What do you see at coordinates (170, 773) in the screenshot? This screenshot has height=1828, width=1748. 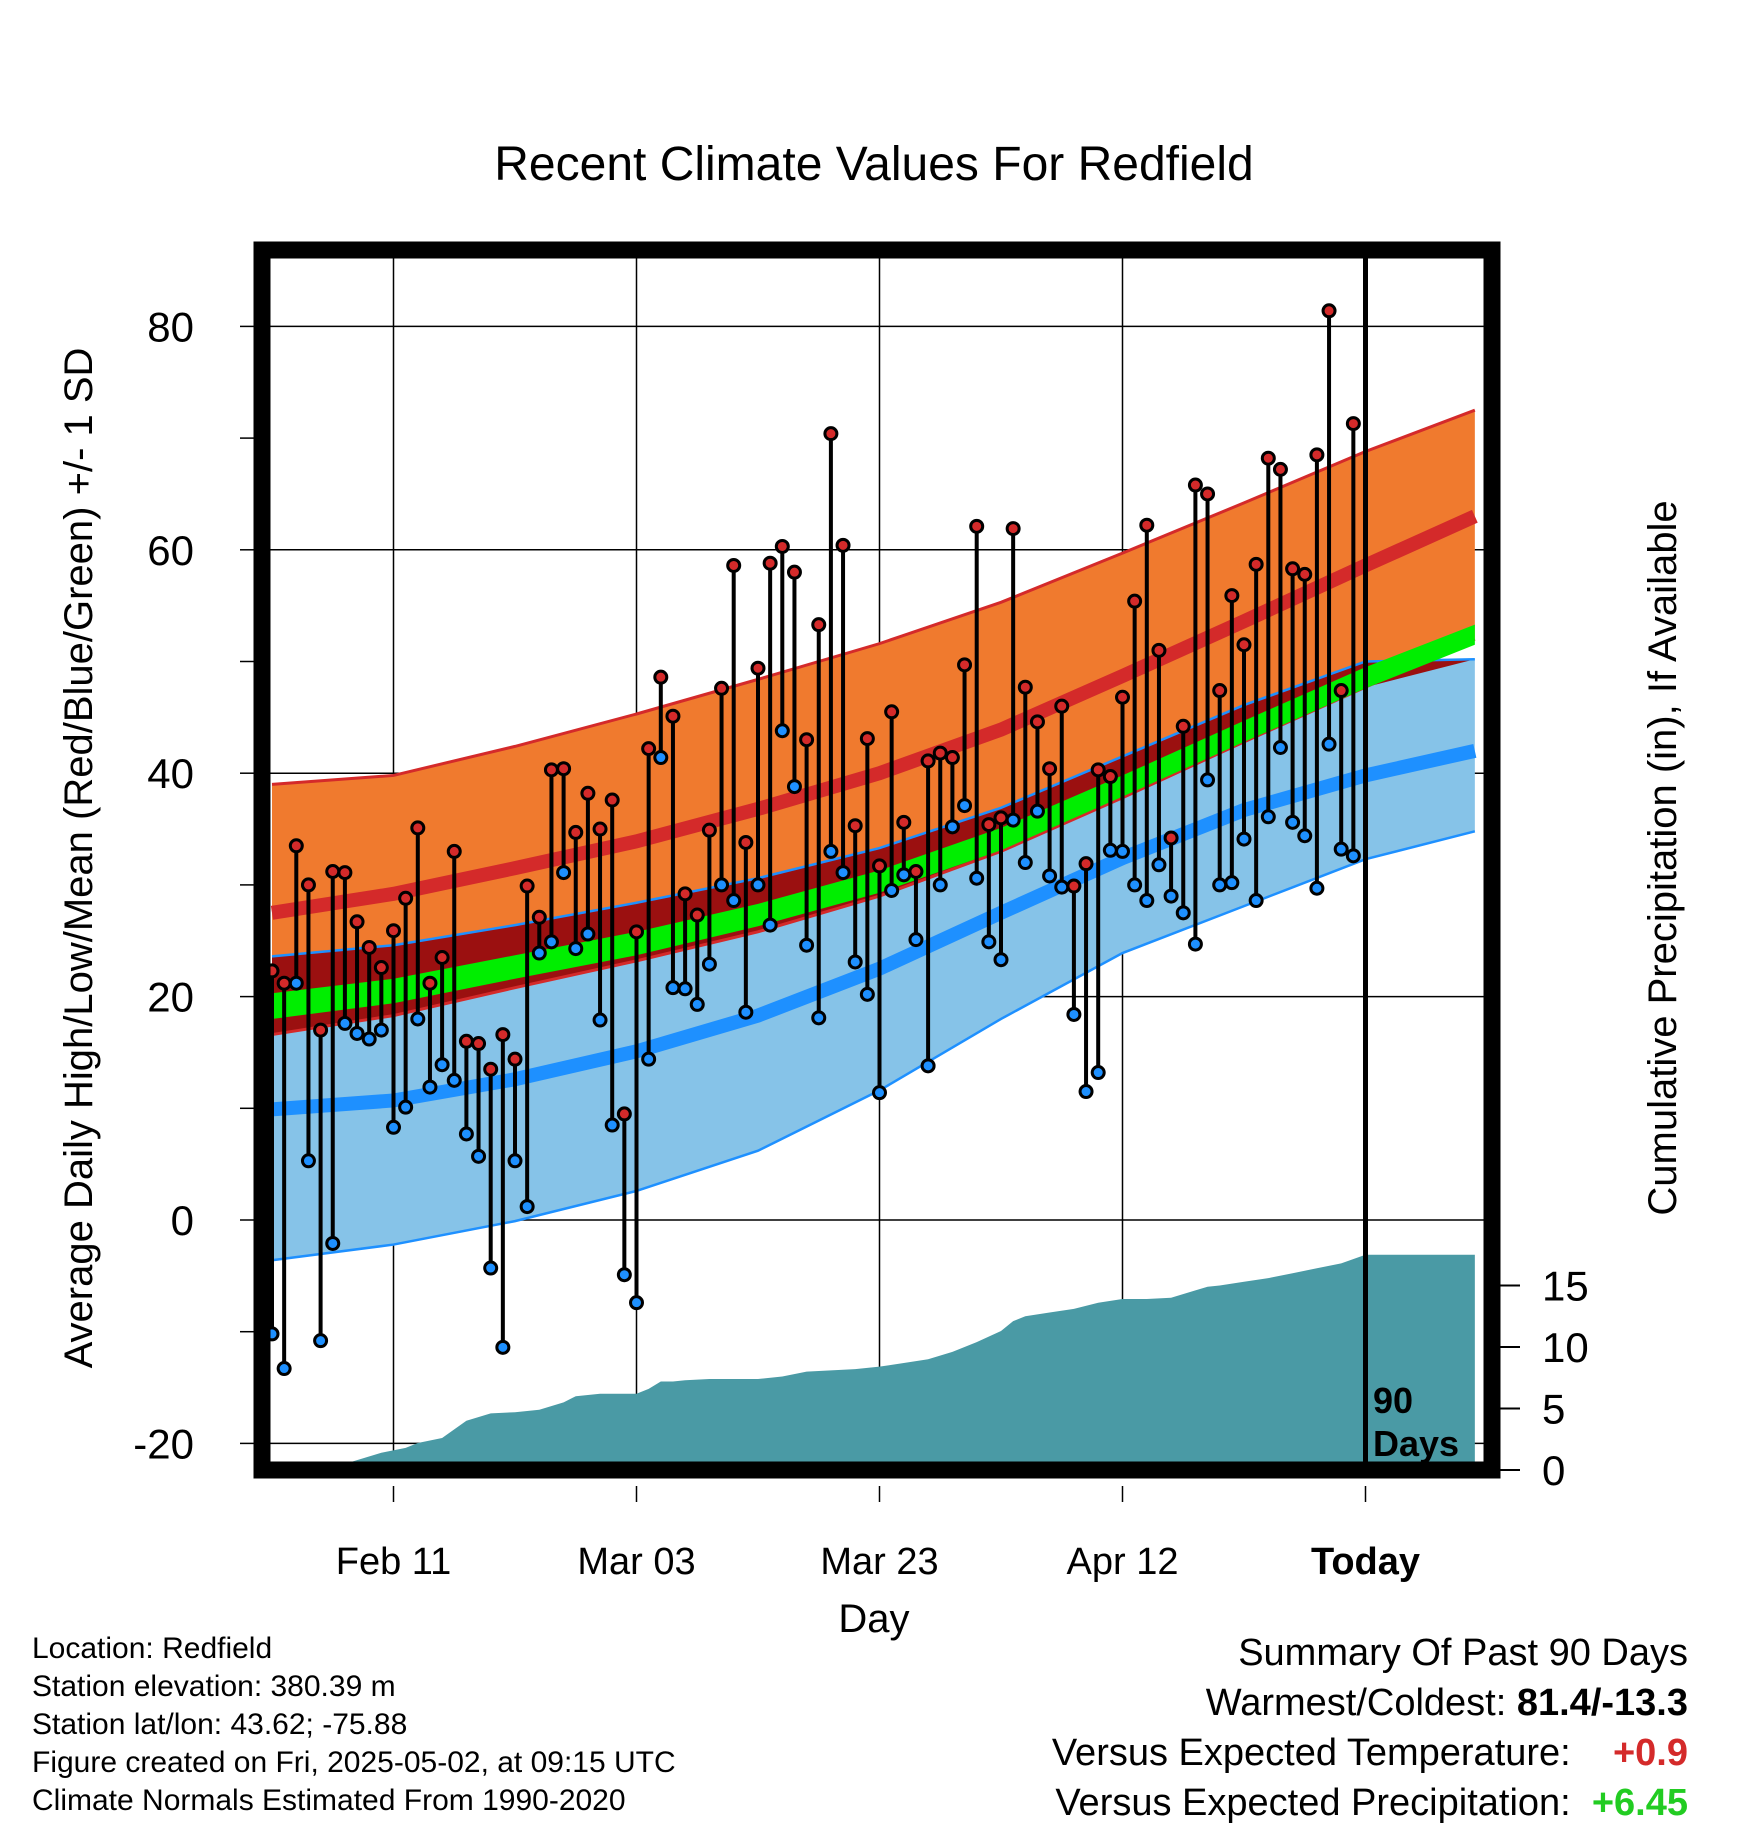 I see `y-tick-label: 40` at bounding box center [170, 773].